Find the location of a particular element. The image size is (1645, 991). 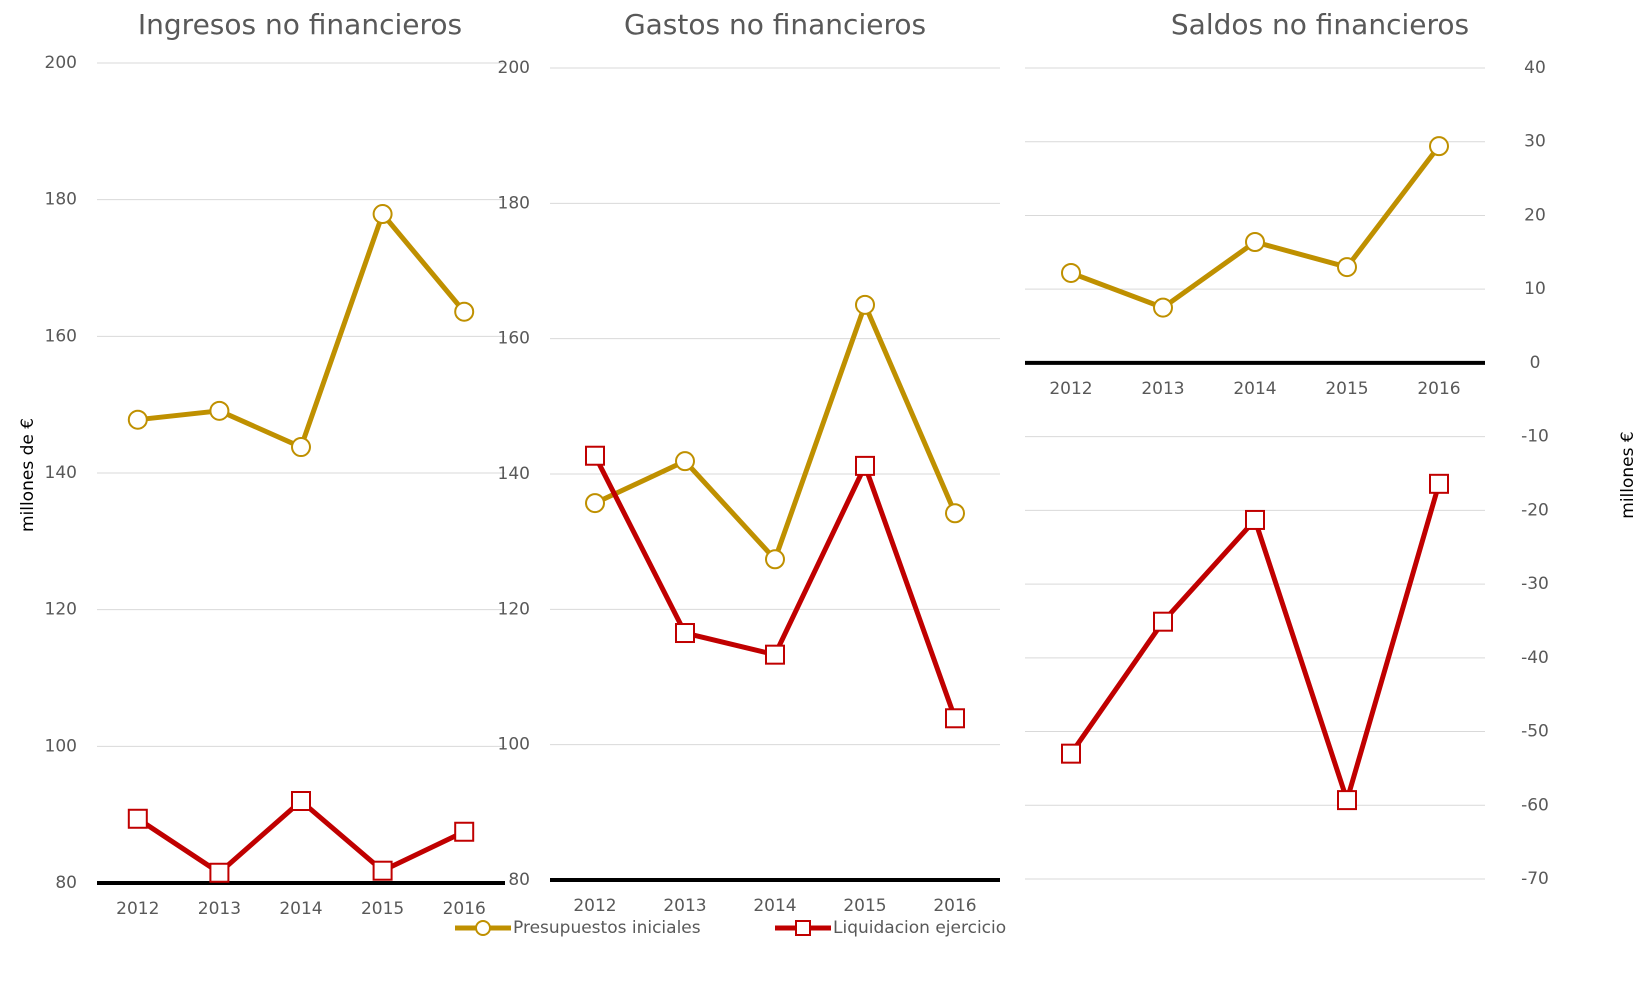

y-tick-label: 30 is located at coordinates (1535, 142).